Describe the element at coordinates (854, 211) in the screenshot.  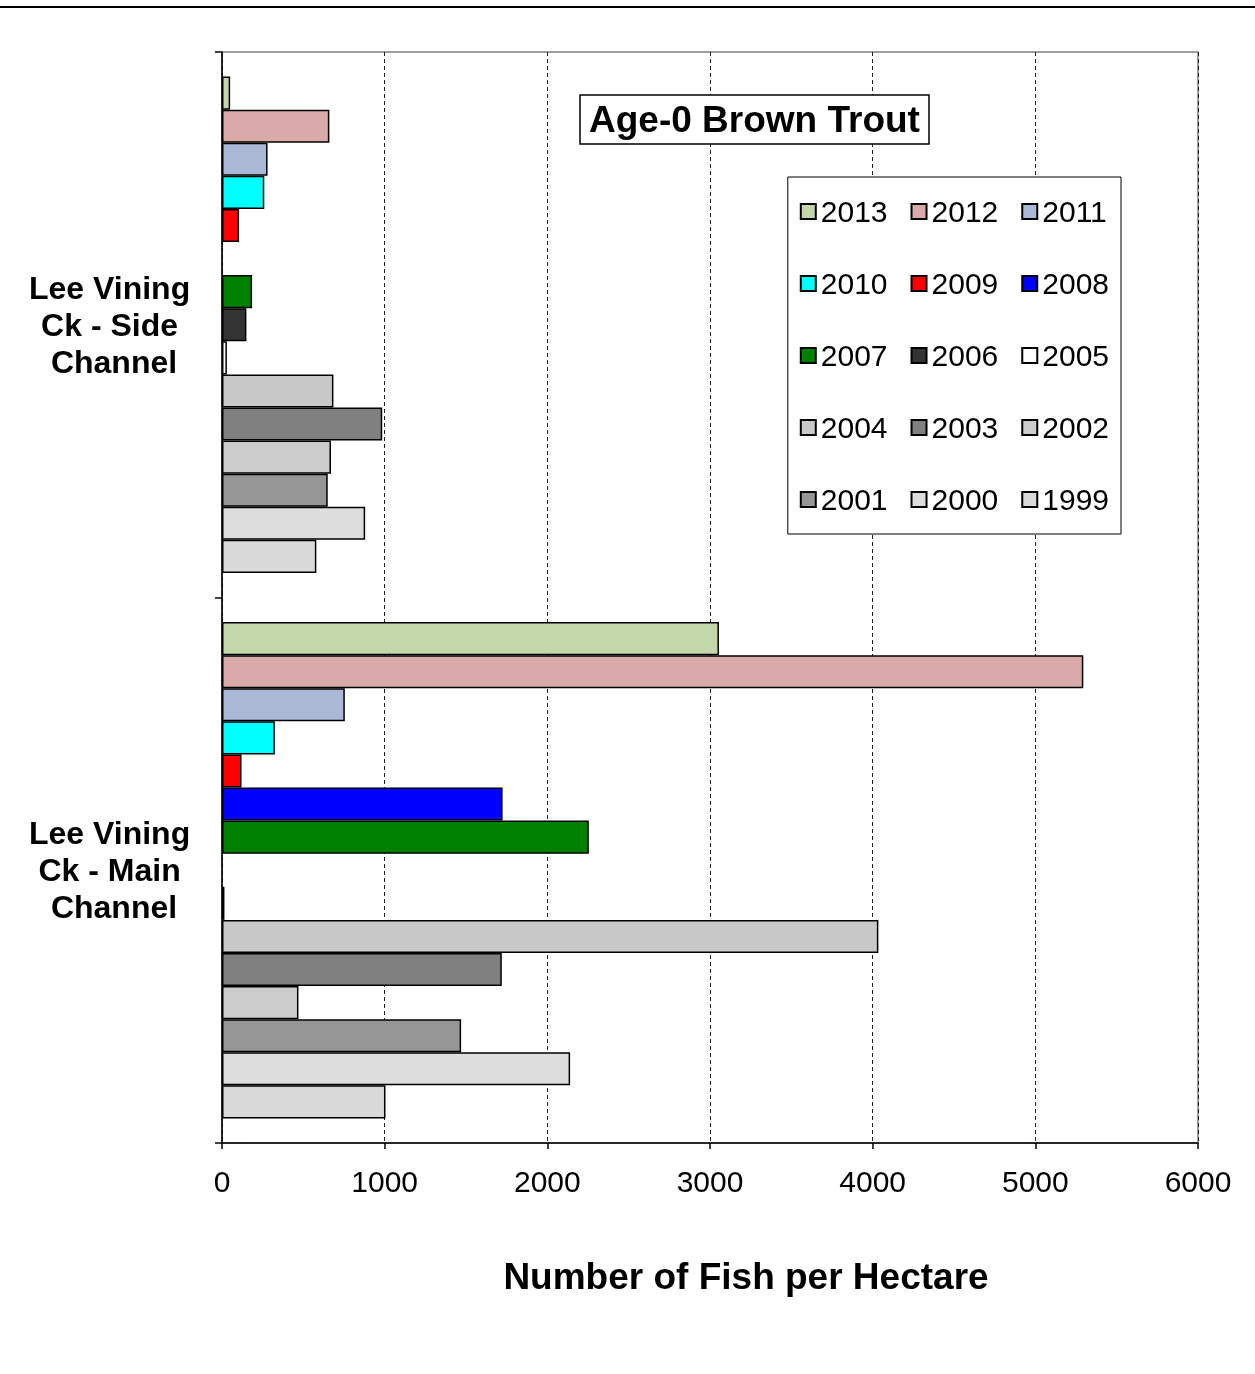
I see `legend-label: 2013` at that location.